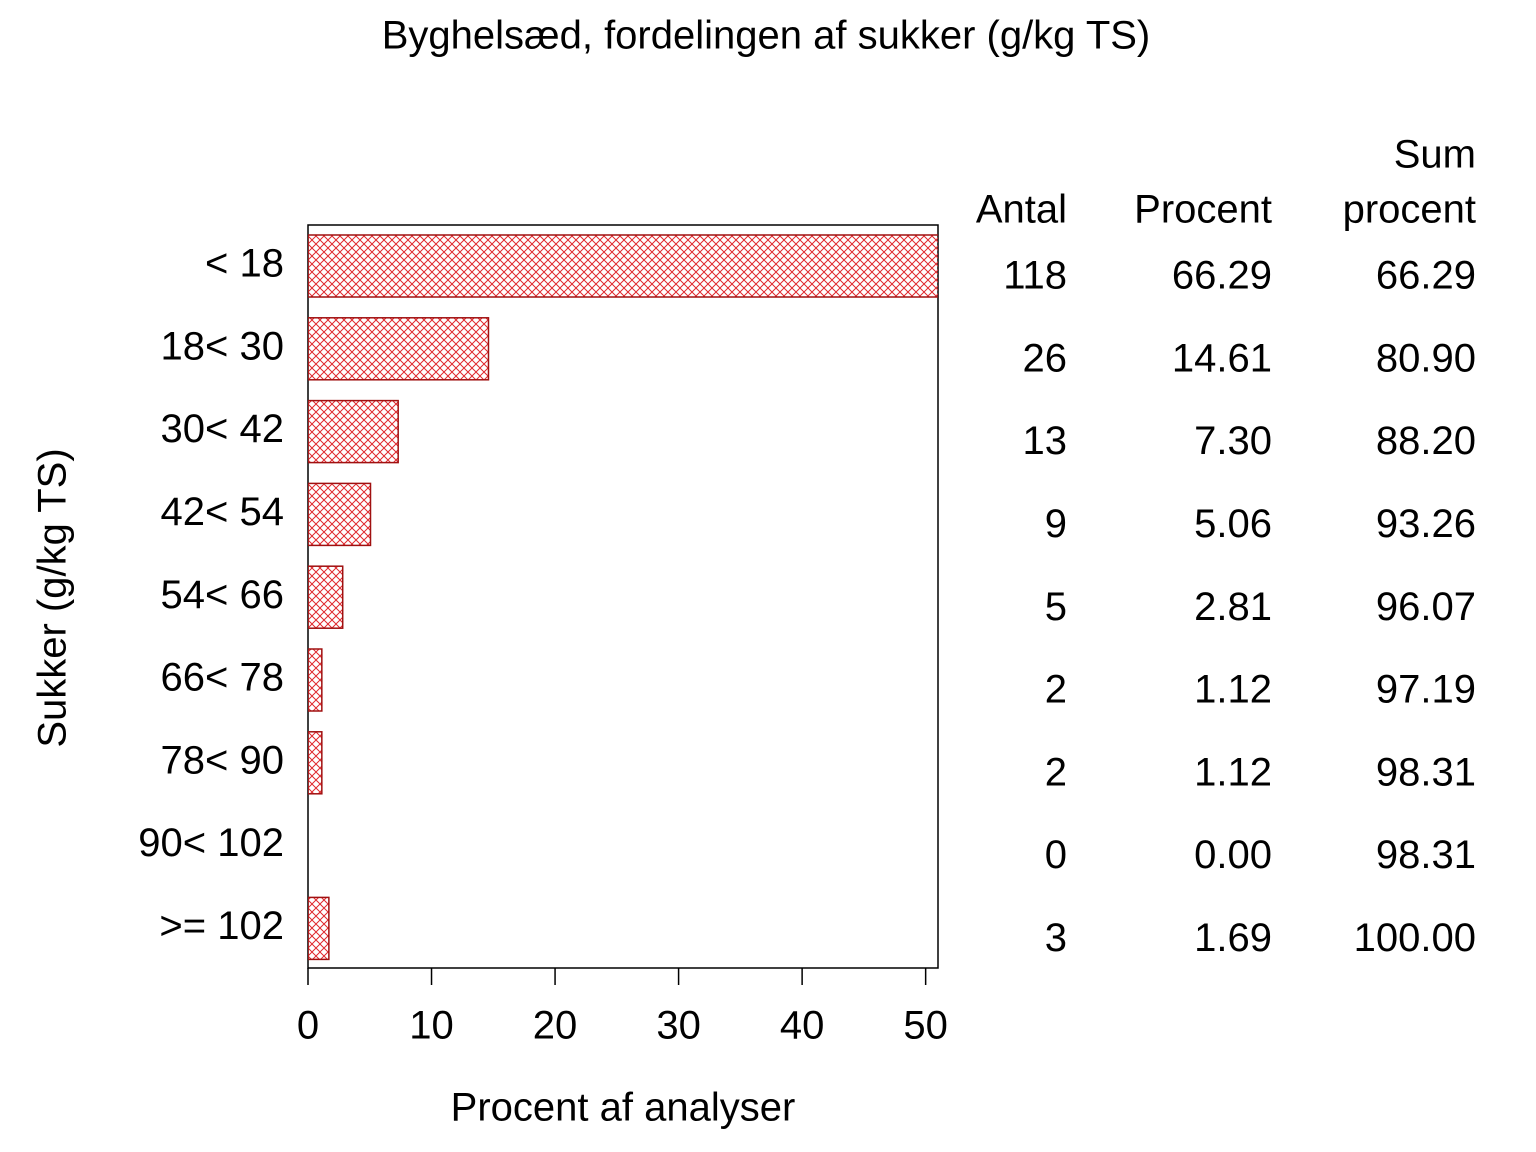 The width and height of the screenshot is (1536, 1152). Describe the element at coordinates (222, 678) in the screenshot. I see `y-tick-label: 66< 78` at that location.